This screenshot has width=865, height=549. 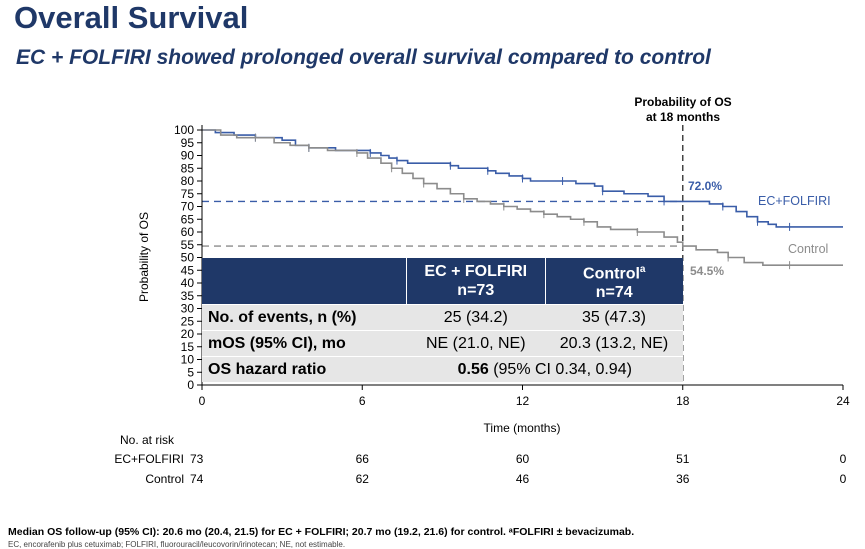 I want to click on ec-header-name: EC + FOLFIRI, so click(x=476, y=271).